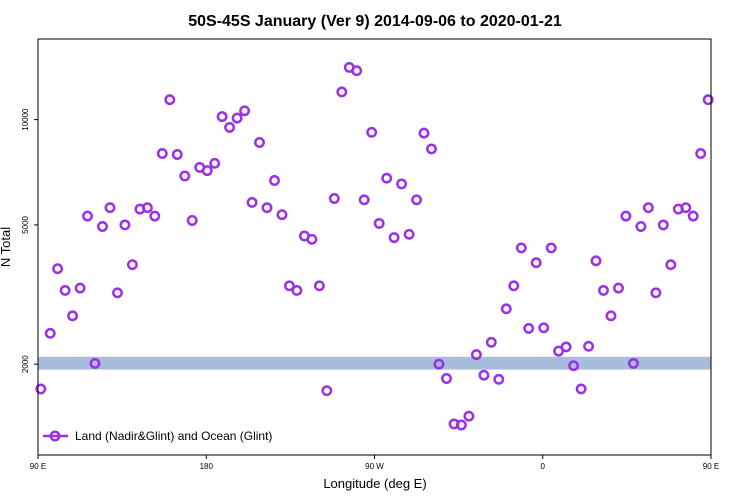  I want to click on legend: Land (Nadir&Glint) and Ocean (Glint), so click(157, 436).